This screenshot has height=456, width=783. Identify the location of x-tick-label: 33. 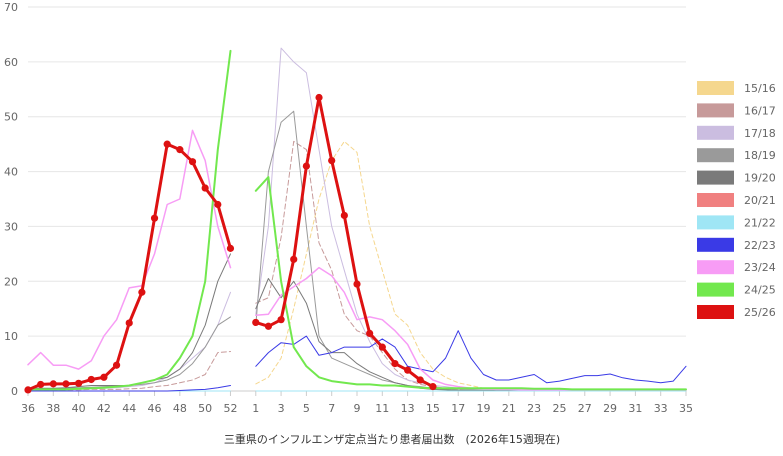
(661, 408).